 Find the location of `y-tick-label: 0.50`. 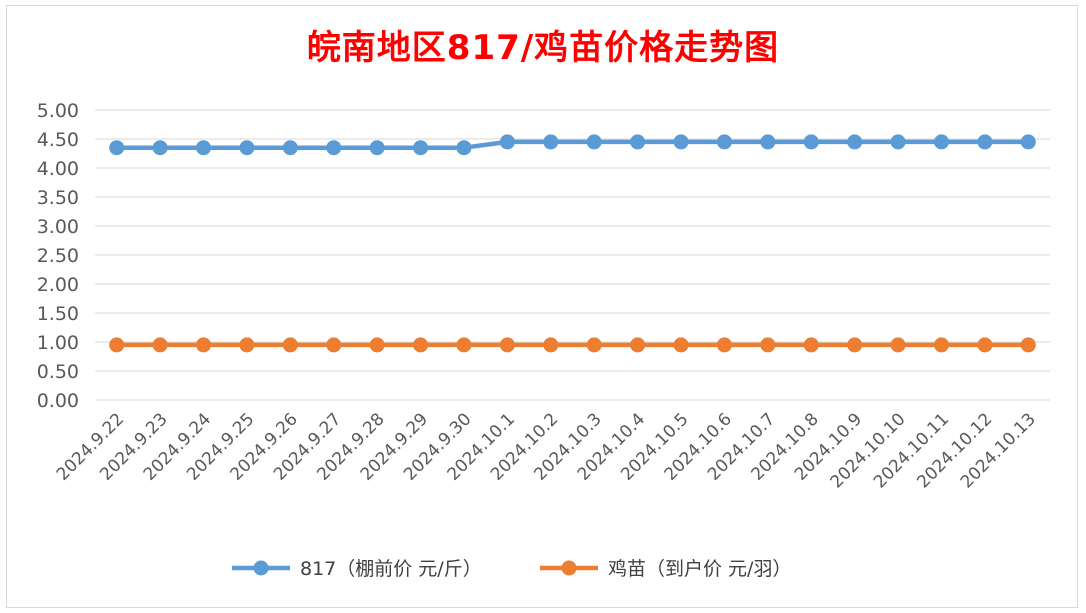

y-tick-label: 0.50 is located at coordinates (58, 372).